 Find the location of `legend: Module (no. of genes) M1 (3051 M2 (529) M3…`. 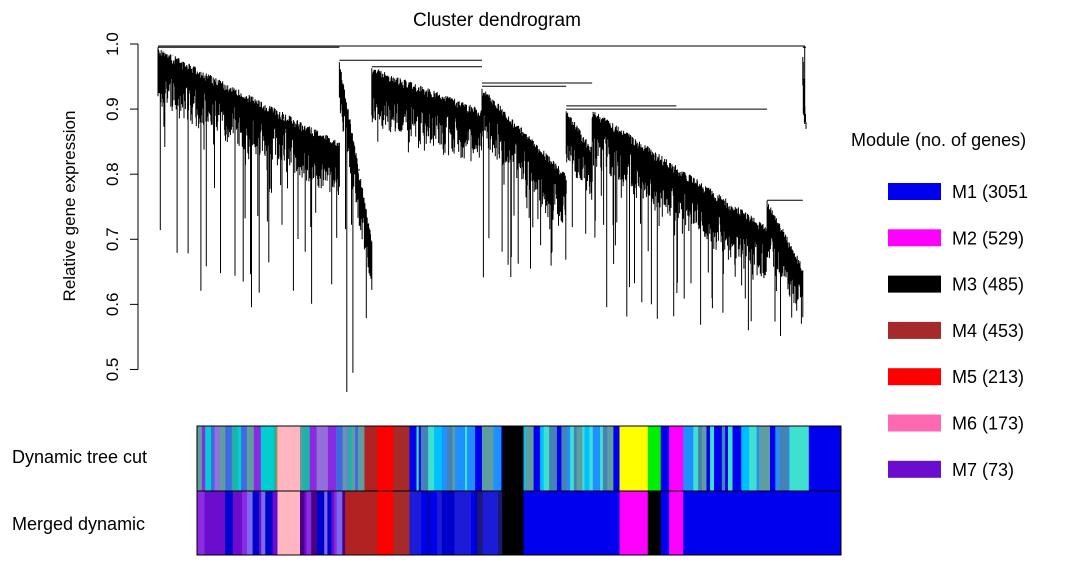

legend: Module (no. of genes) M1 (3051 M2 (529) M3… is located at coordinates (939, 305).